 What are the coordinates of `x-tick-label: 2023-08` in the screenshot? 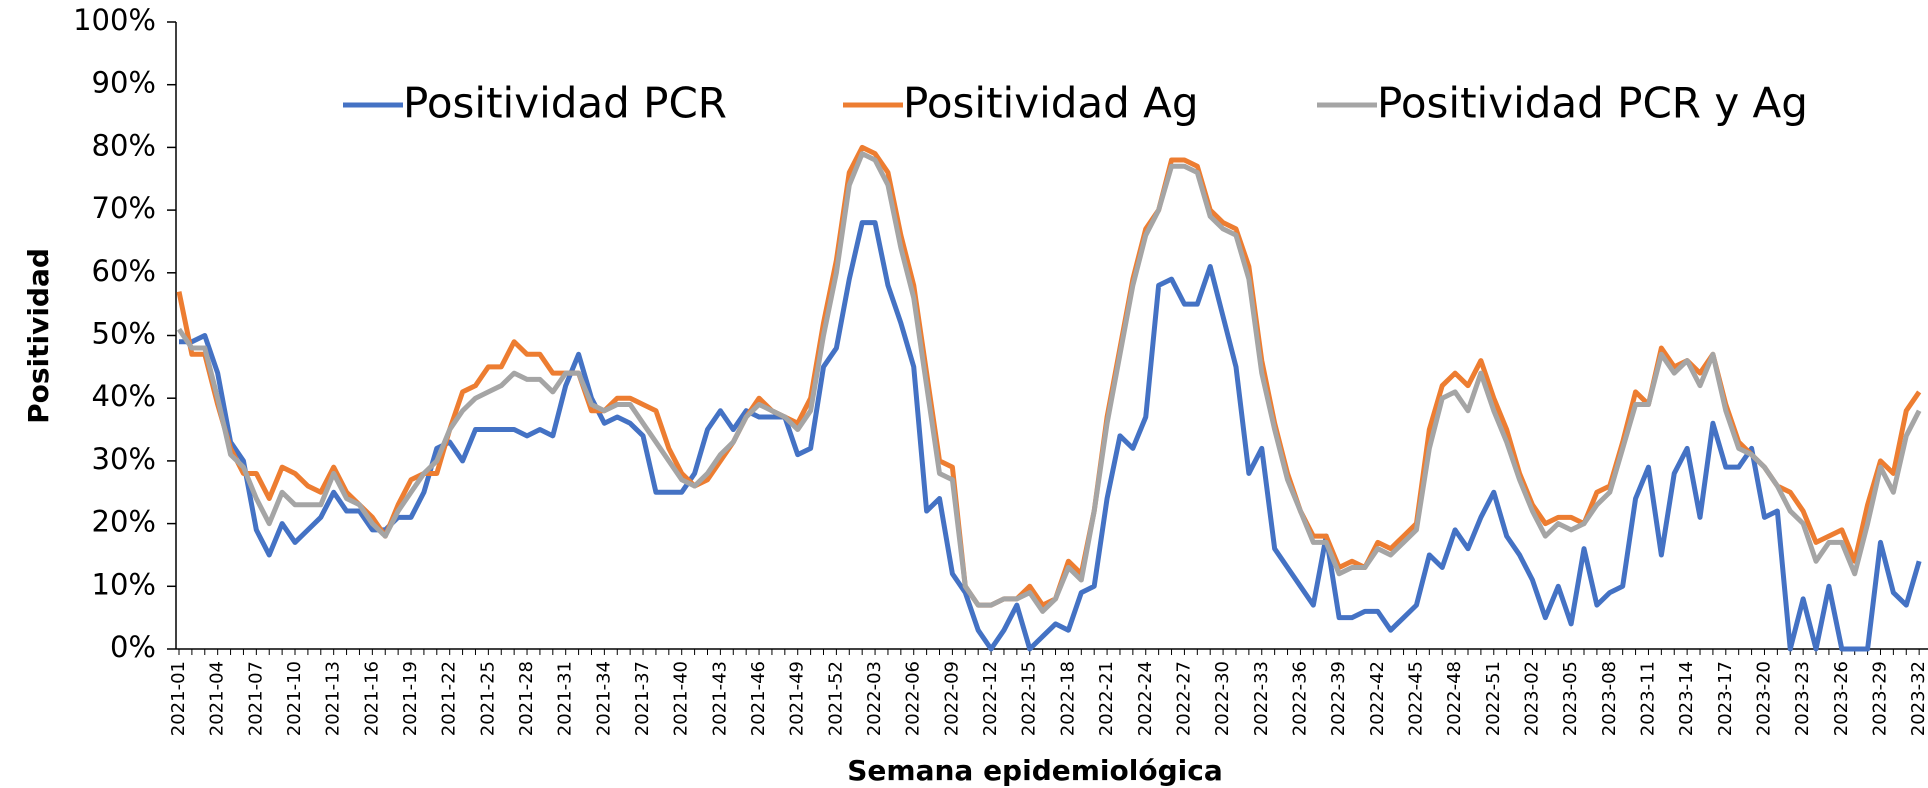 It's located at (1609, 698).